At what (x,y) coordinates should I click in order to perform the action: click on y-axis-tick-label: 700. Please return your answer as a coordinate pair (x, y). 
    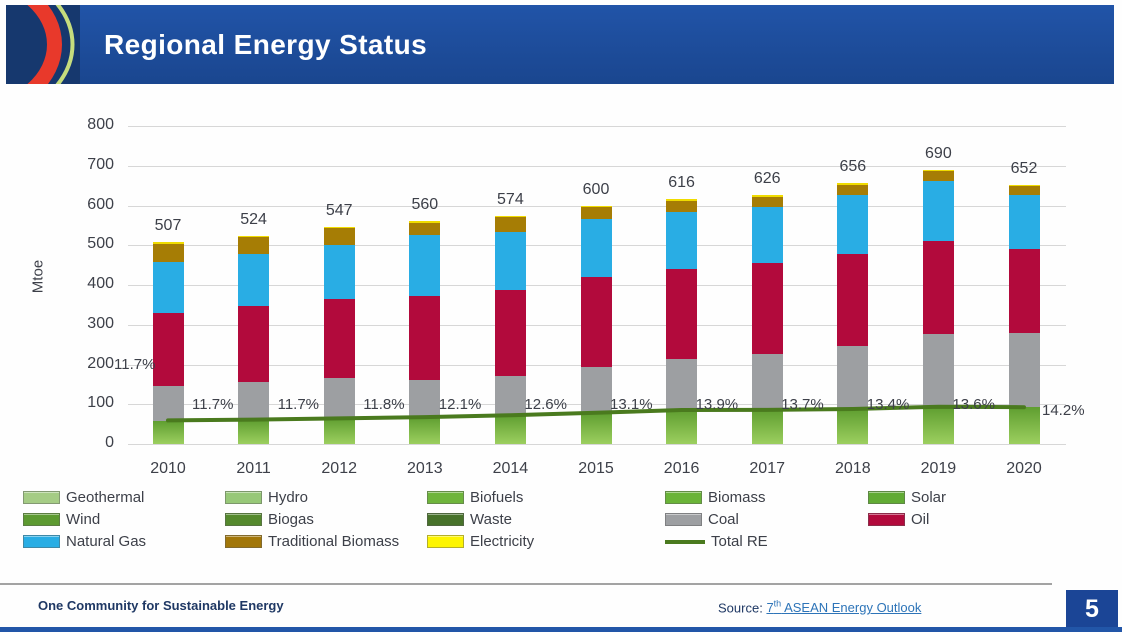
    Looking at the image, I should click on (100, 164).